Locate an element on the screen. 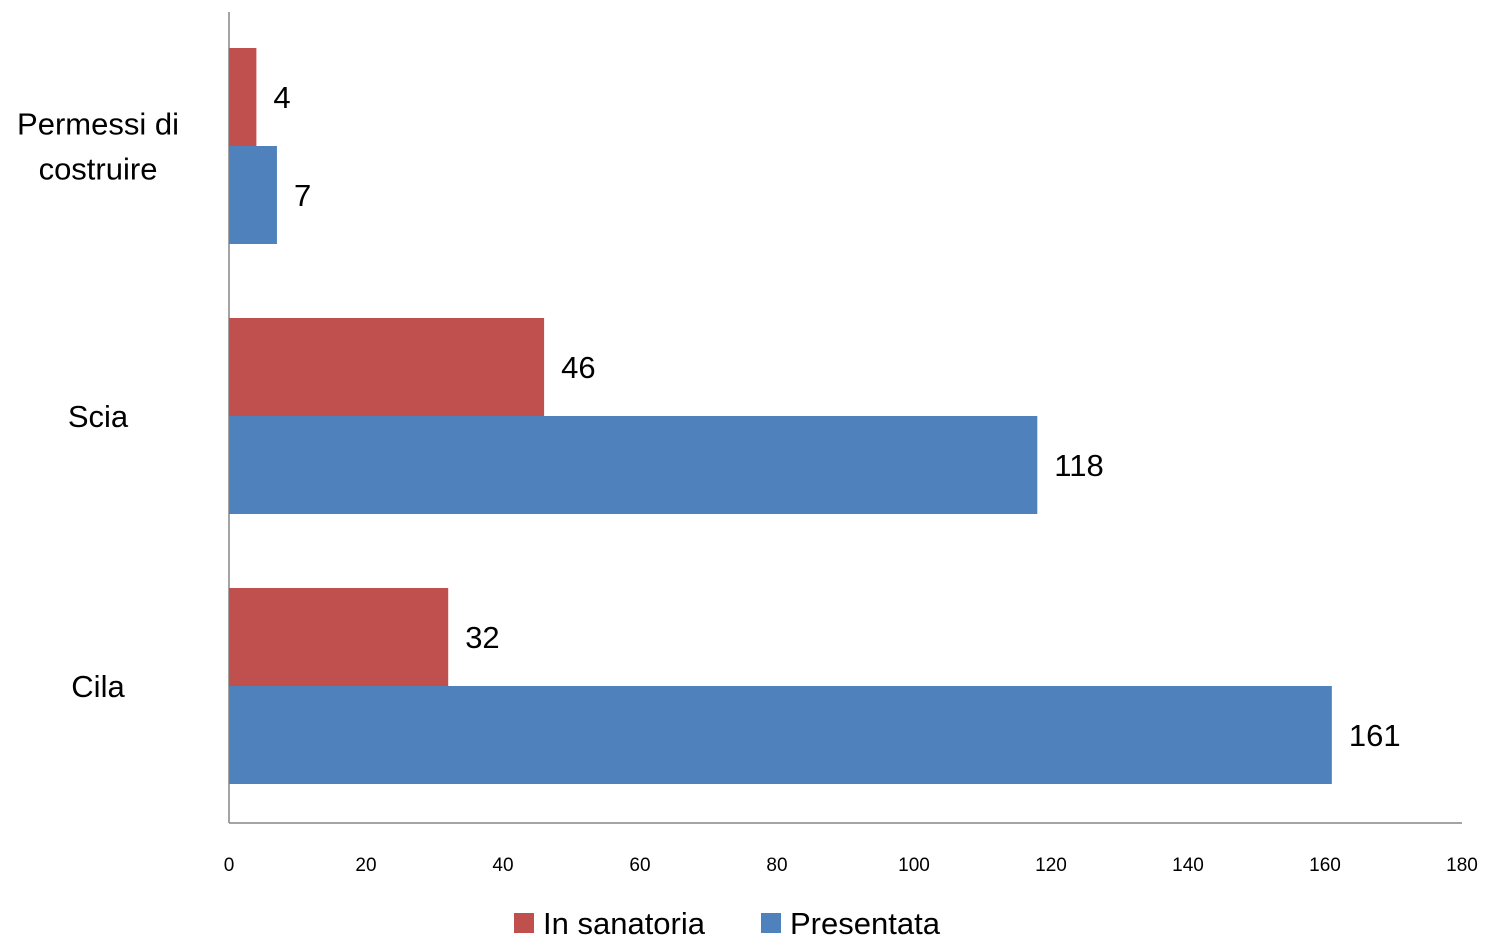  x-tick-label: 140 is located at coordinates (1188, 865).